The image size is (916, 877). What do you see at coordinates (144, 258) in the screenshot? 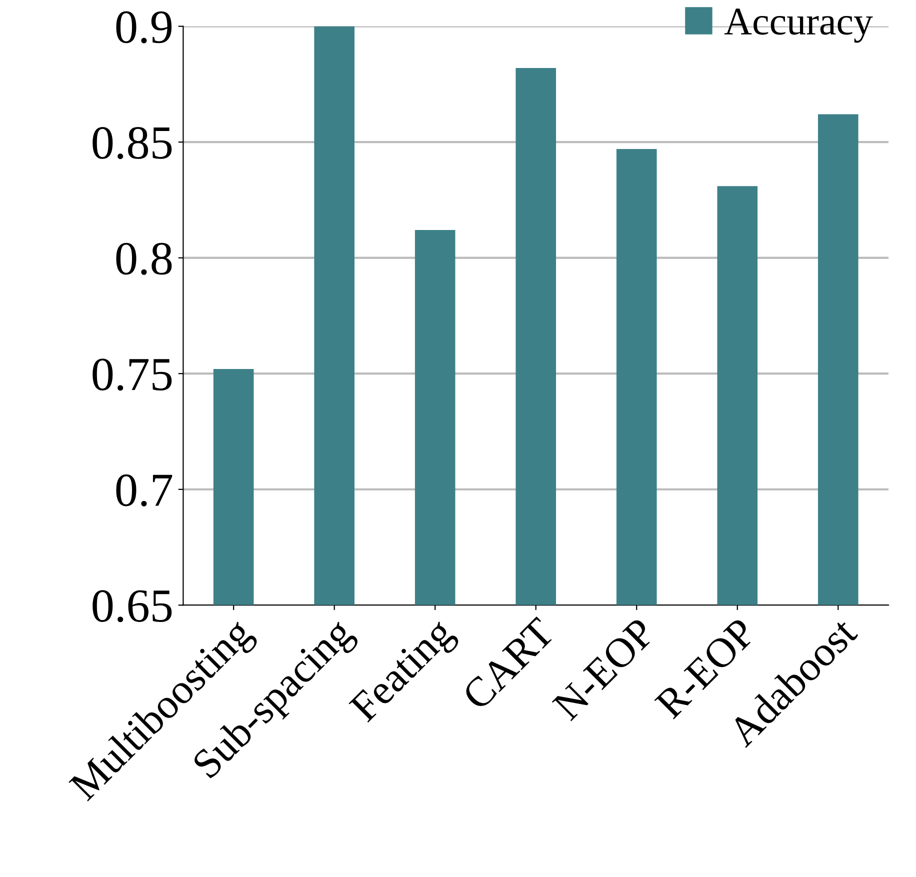
I see `y-tick-label: 0.8` at bounding box center [144, 258].